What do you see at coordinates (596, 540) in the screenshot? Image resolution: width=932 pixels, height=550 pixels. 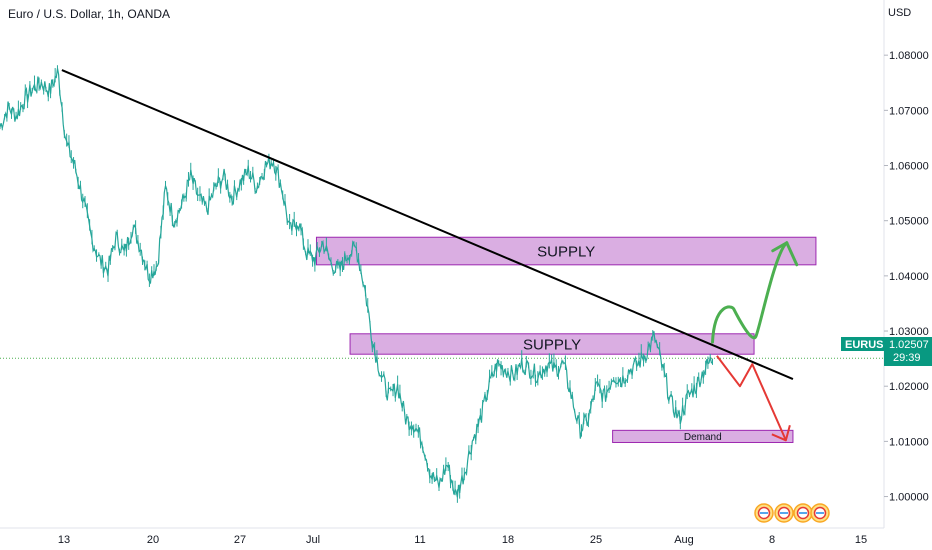 I see `x-tick-label: 25` at bounding box center [596, 540].